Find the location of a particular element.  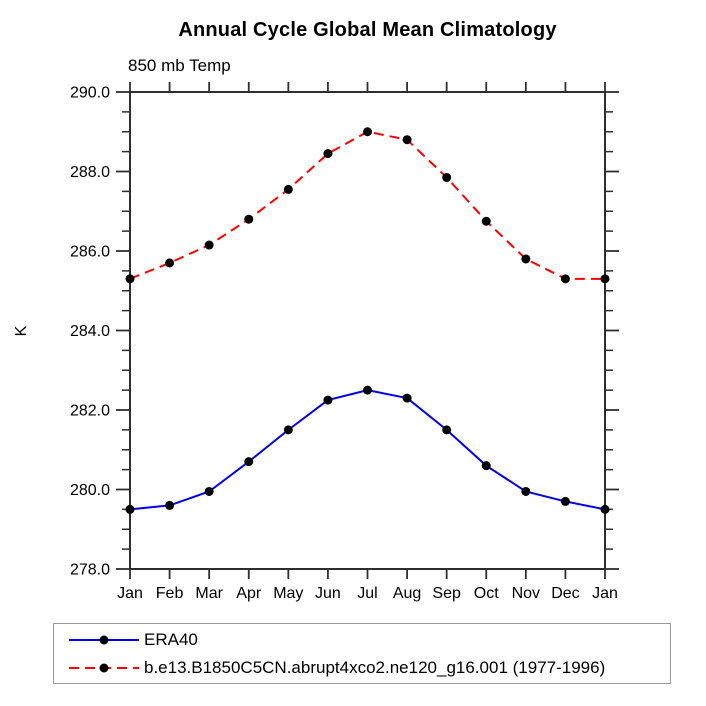

svg-text: Aug is located at coordinates (407, 593).